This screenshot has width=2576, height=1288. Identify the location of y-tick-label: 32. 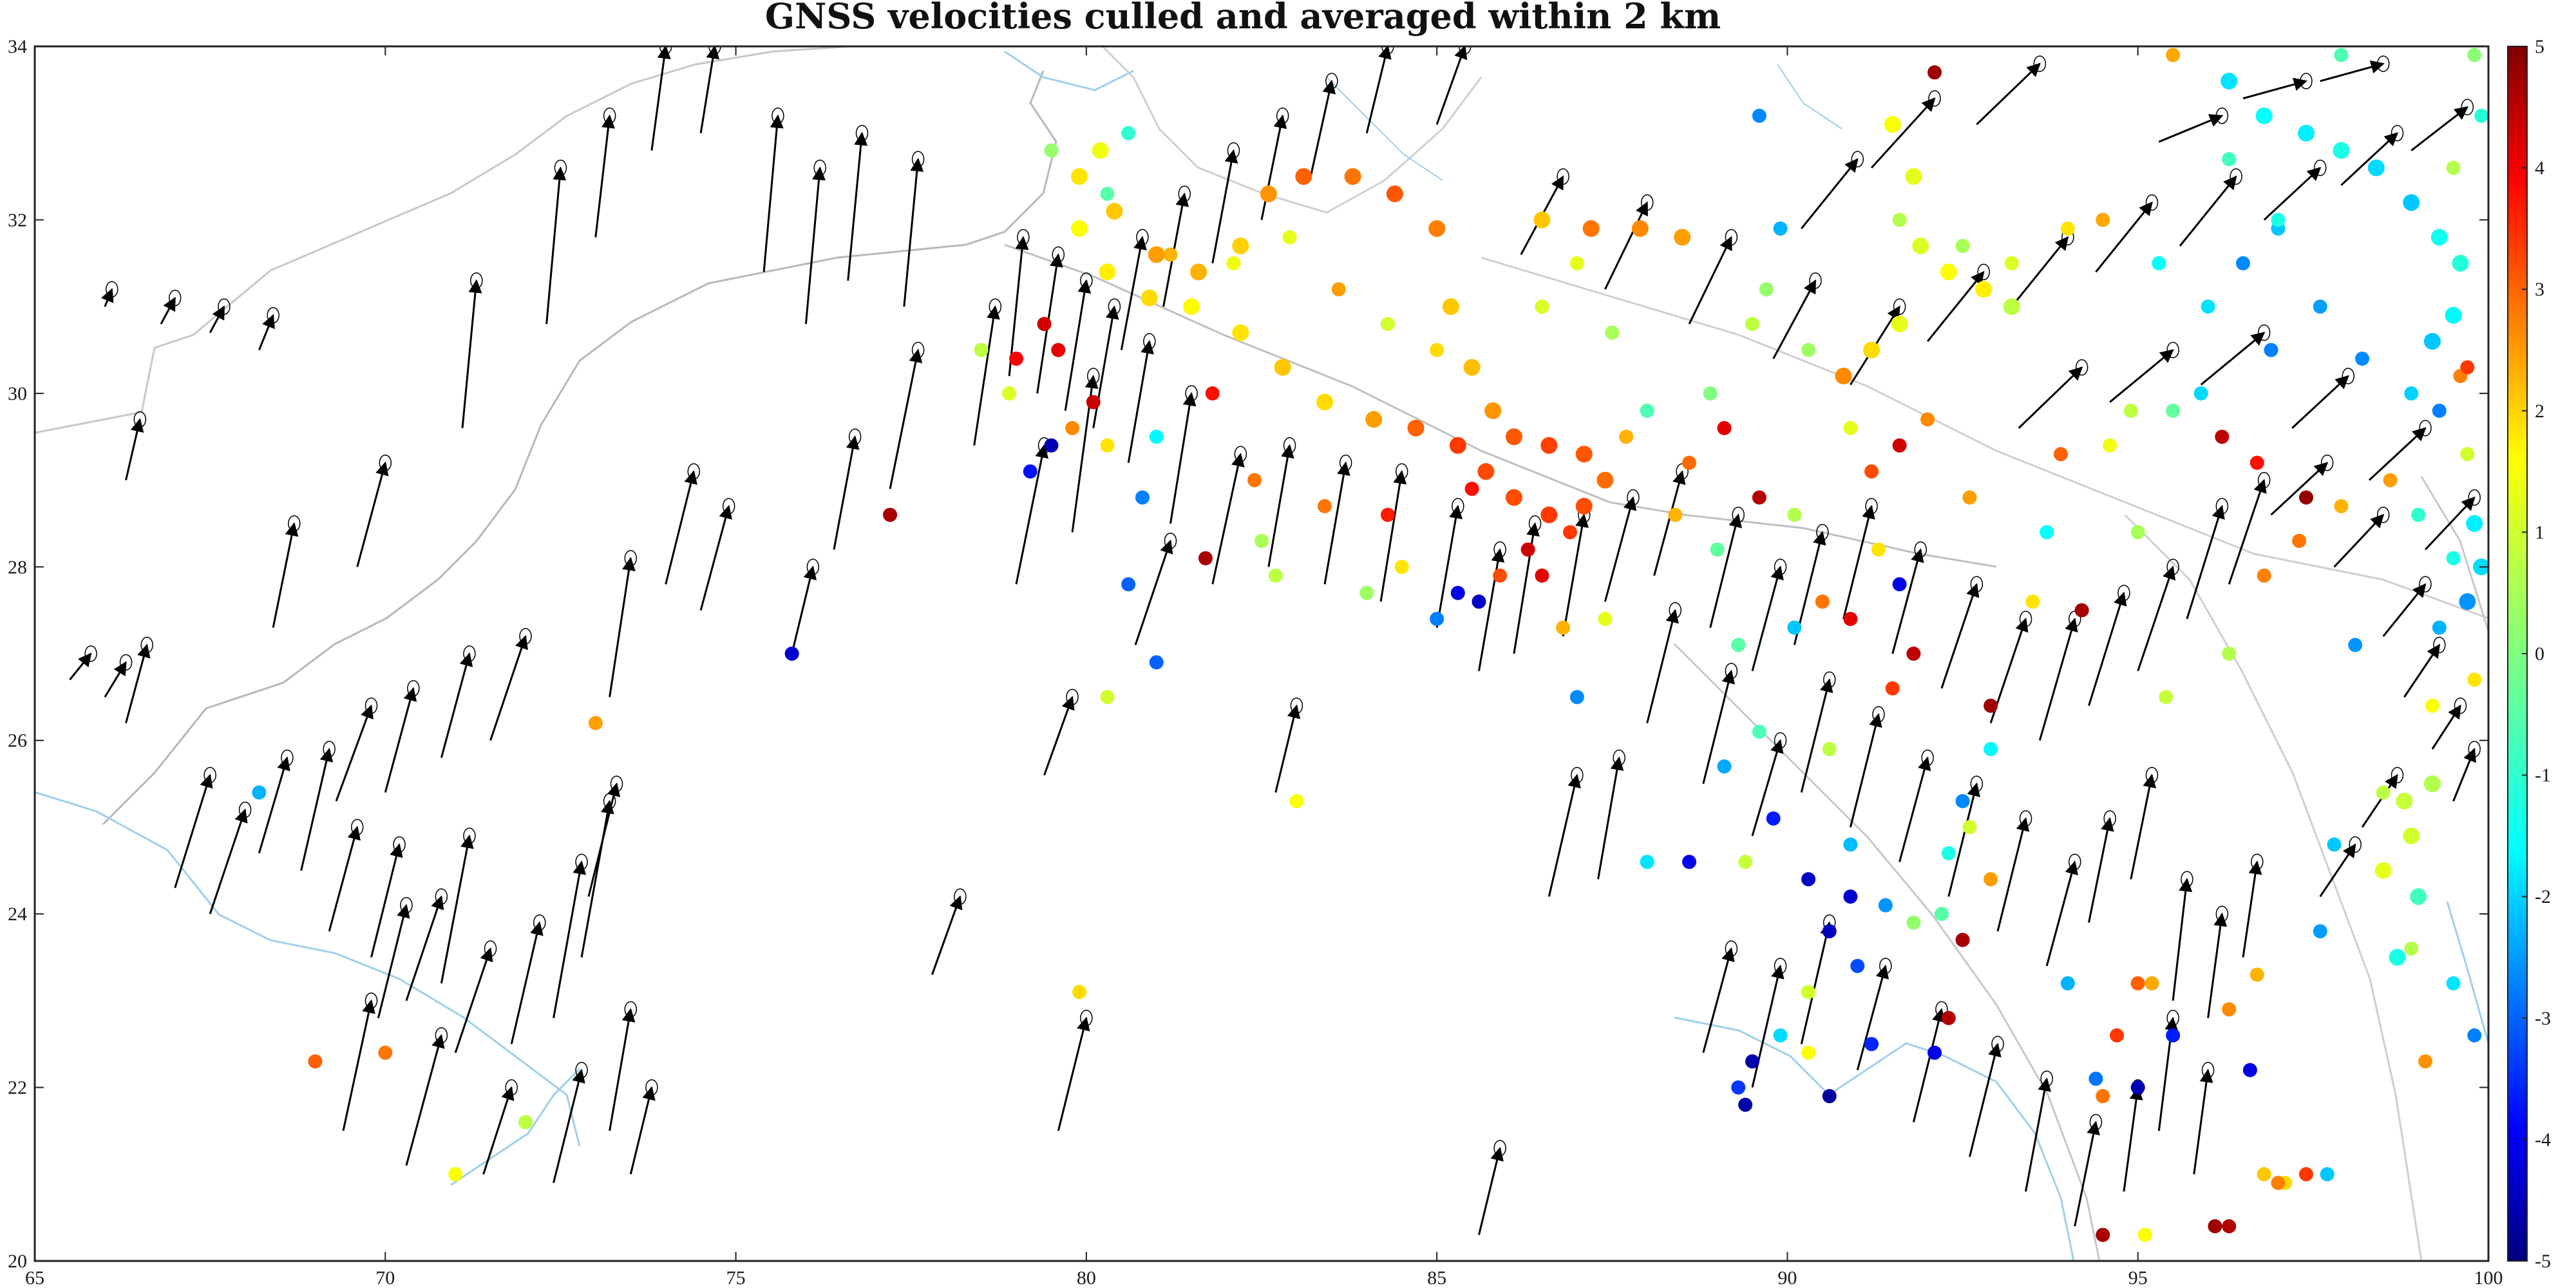
(17, 220).